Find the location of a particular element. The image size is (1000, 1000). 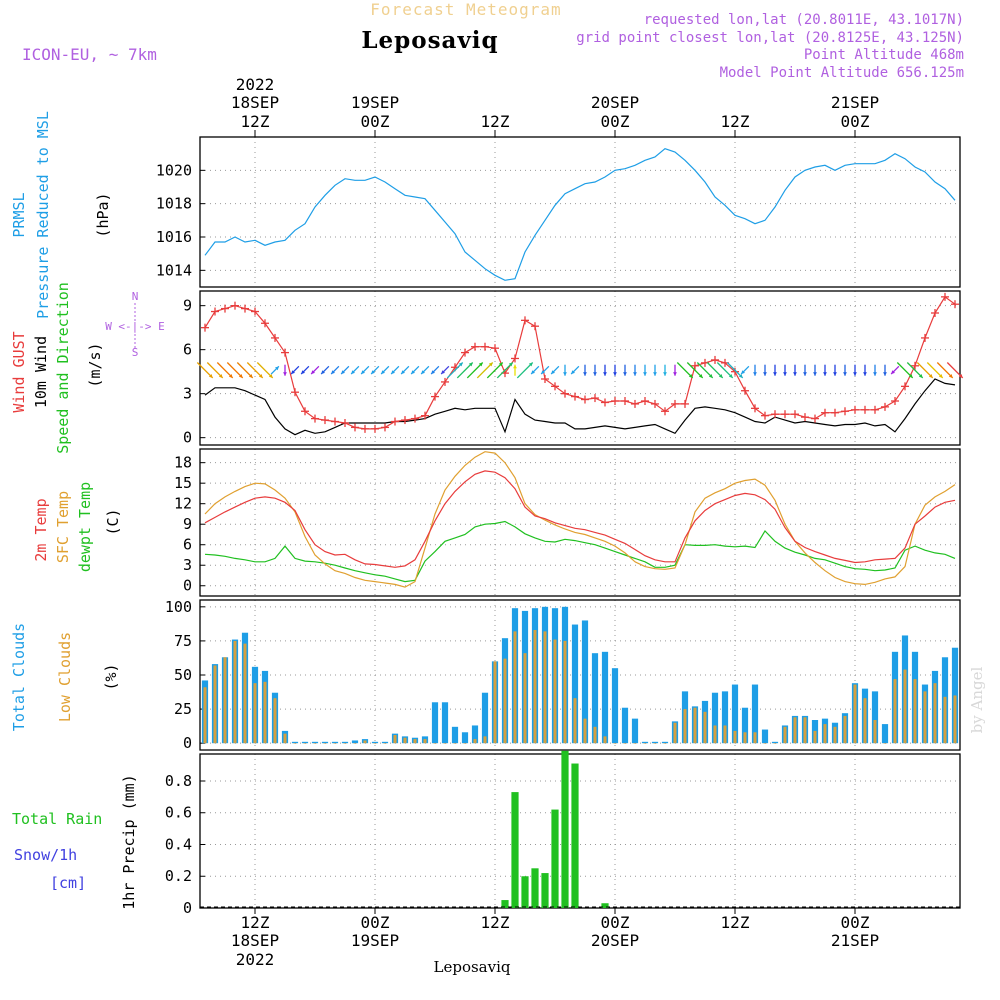

wind-label-3: Speed and Direction is located at coordinates (63, 368).